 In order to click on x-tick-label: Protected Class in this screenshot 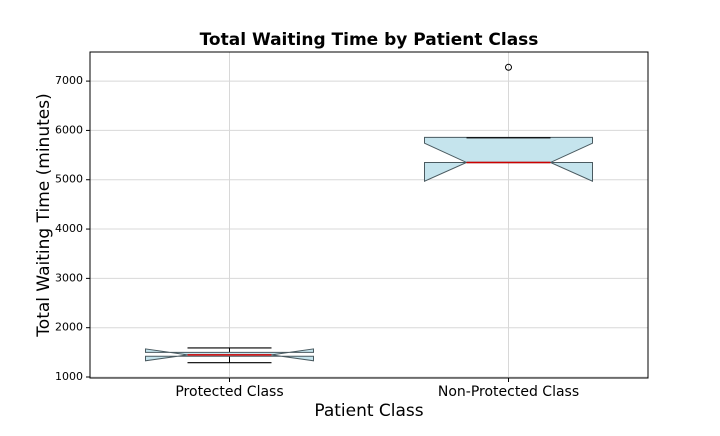, I will do `click(229, 392)`.